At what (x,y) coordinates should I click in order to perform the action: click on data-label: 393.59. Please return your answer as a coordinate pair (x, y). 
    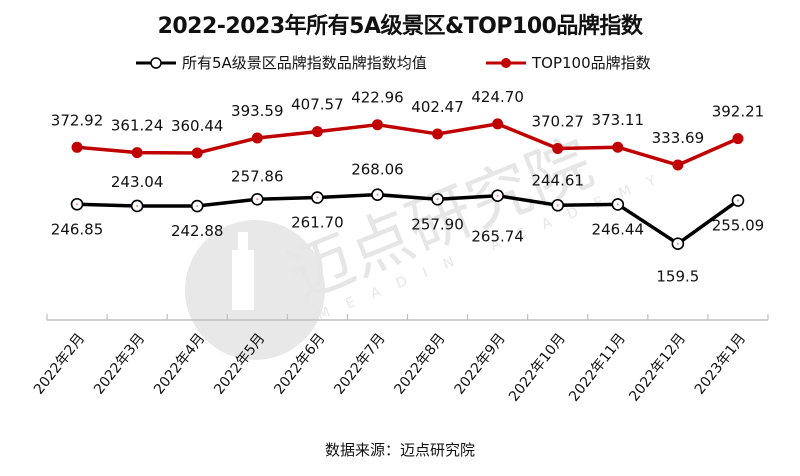
    Looking at the image, I should click on (257, 111).